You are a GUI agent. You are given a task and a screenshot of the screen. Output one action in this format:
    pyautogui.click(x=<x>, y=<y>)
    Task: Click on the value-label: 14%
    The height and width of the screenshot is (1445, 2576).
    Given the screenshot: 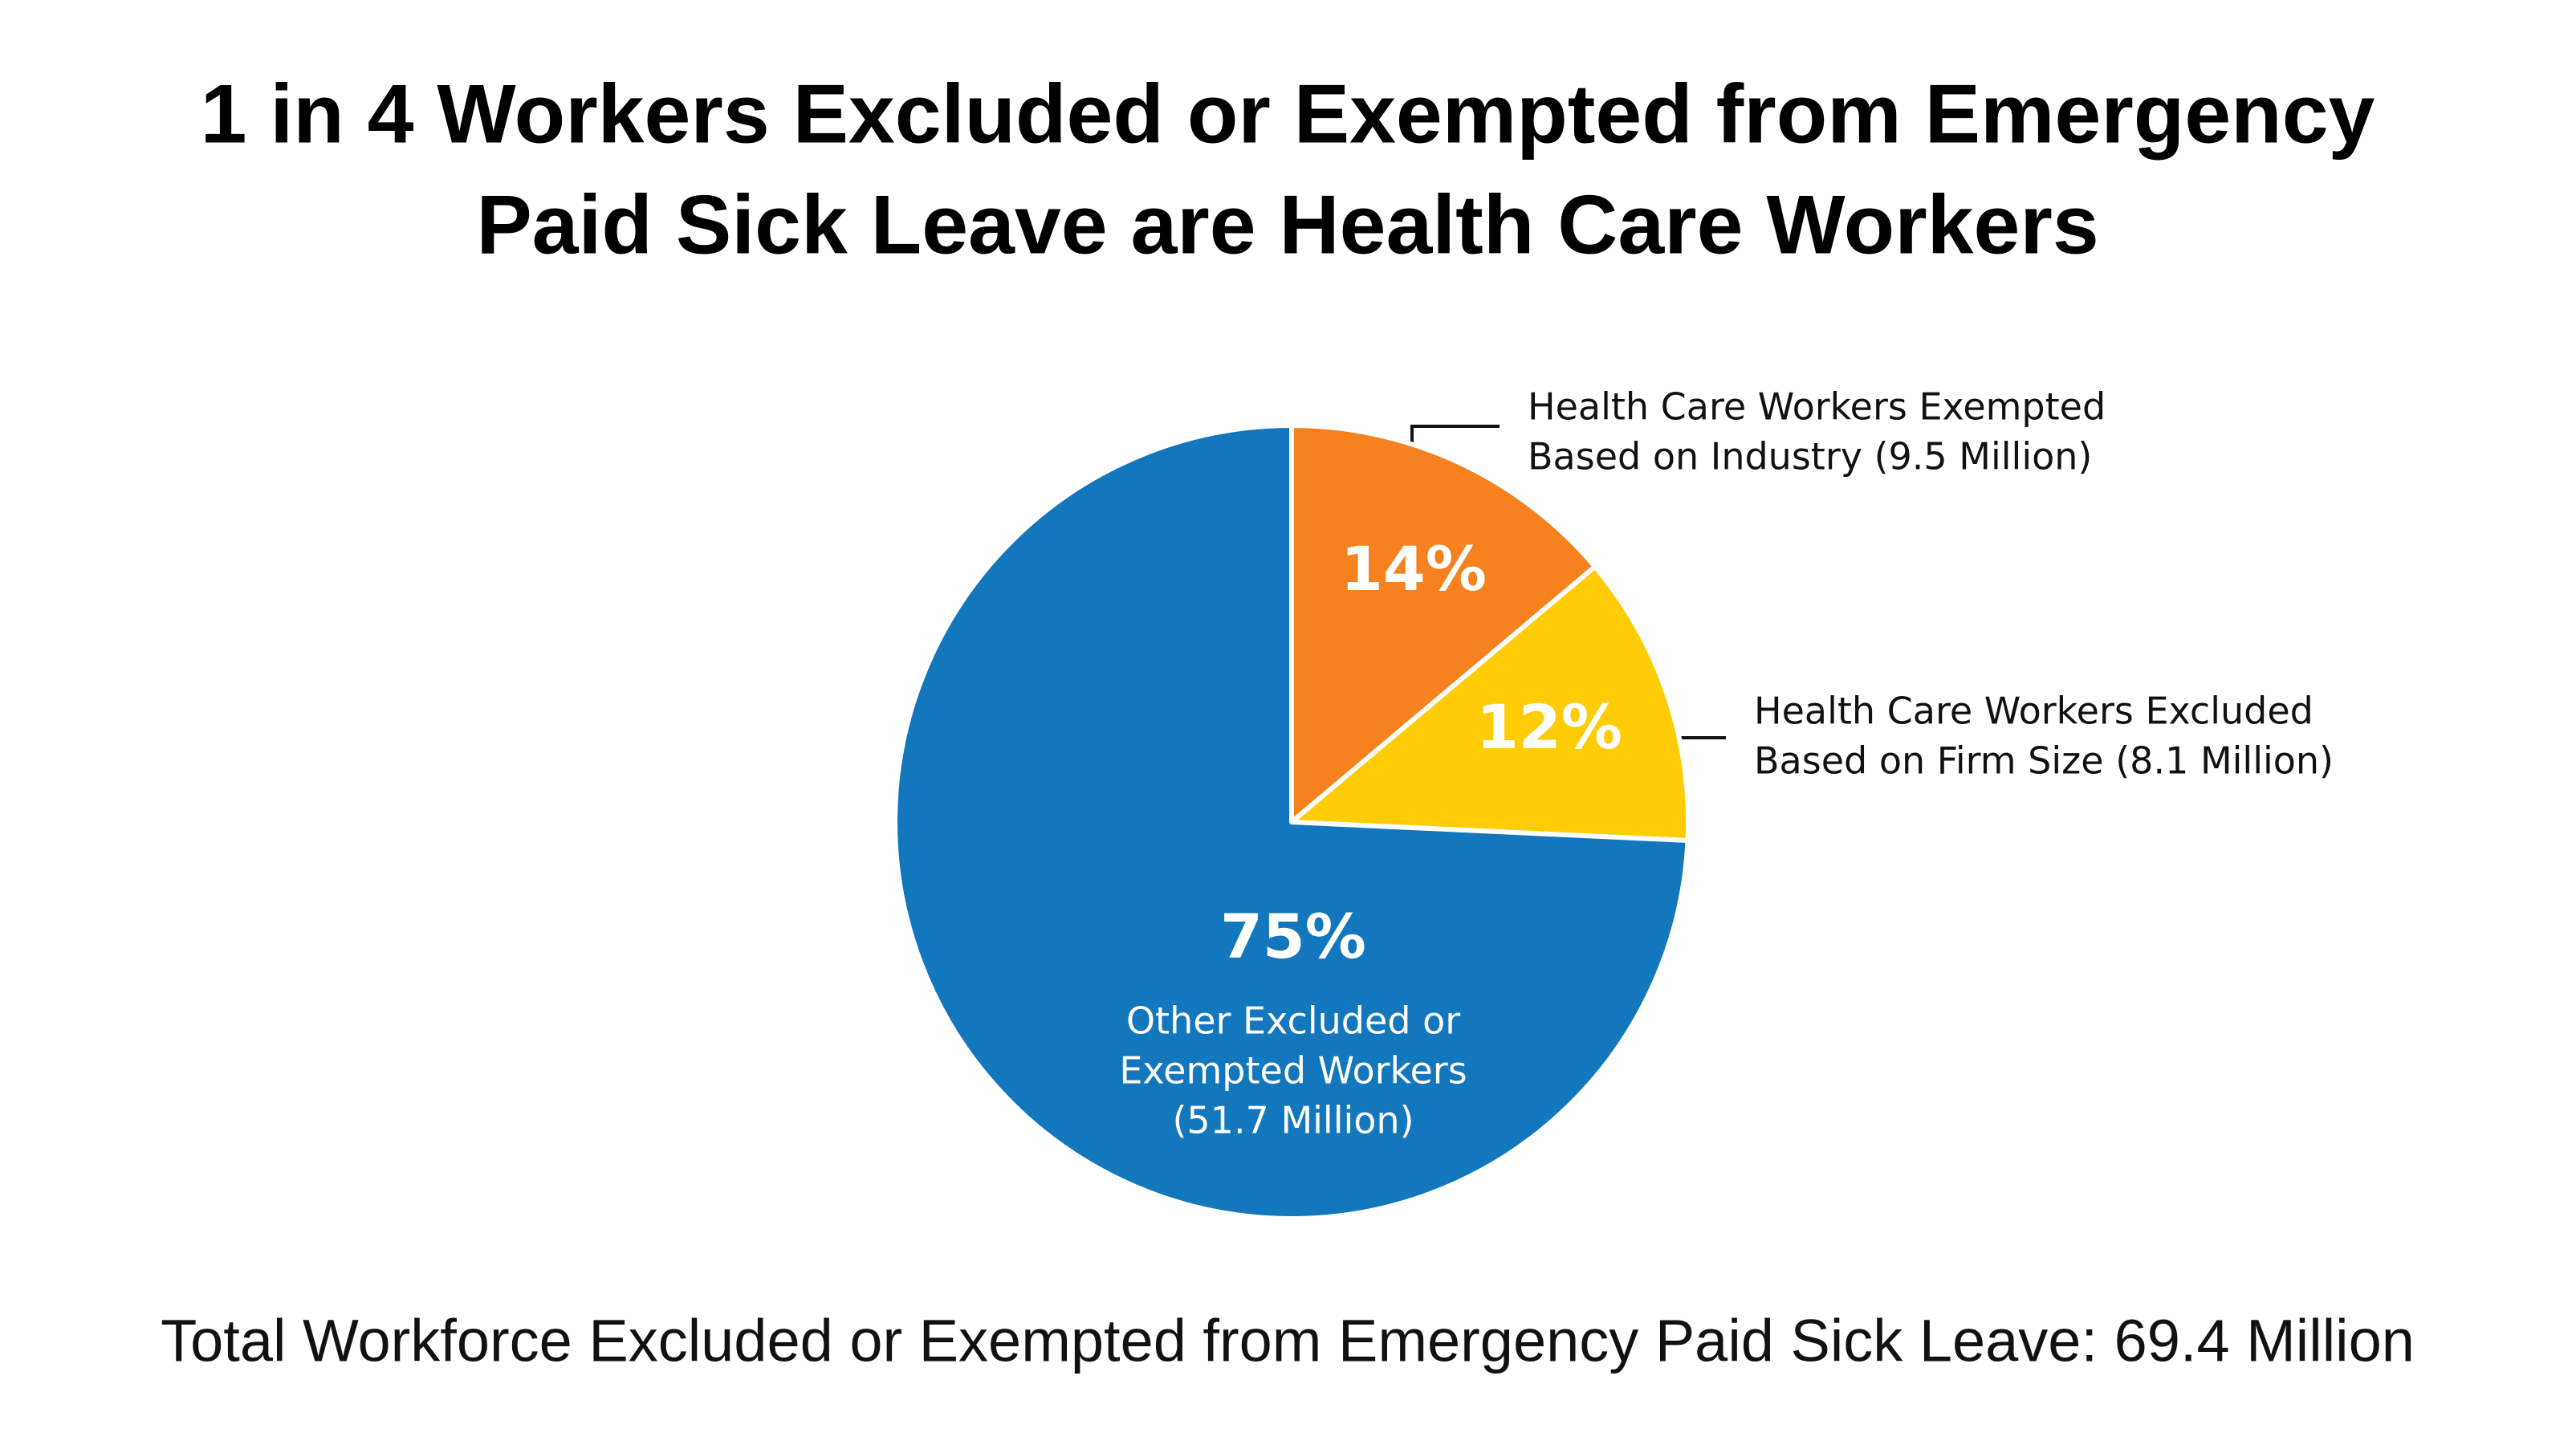 What is the action you would take?
    pyautogui.click(x=1414, y=568)
    